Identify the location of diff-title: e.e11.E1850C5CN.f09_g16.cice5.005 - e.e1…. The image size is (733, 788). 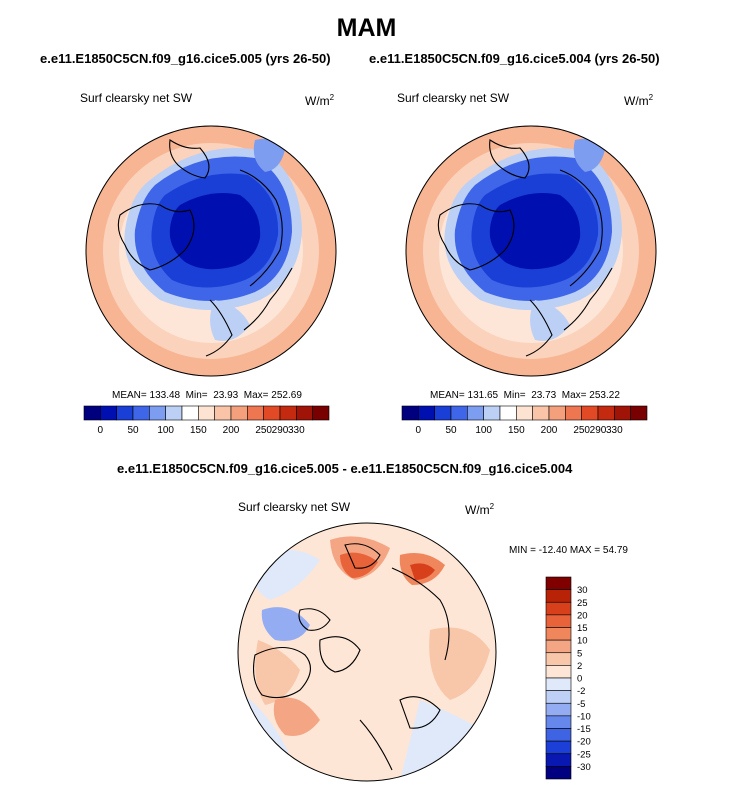
(345, 468).